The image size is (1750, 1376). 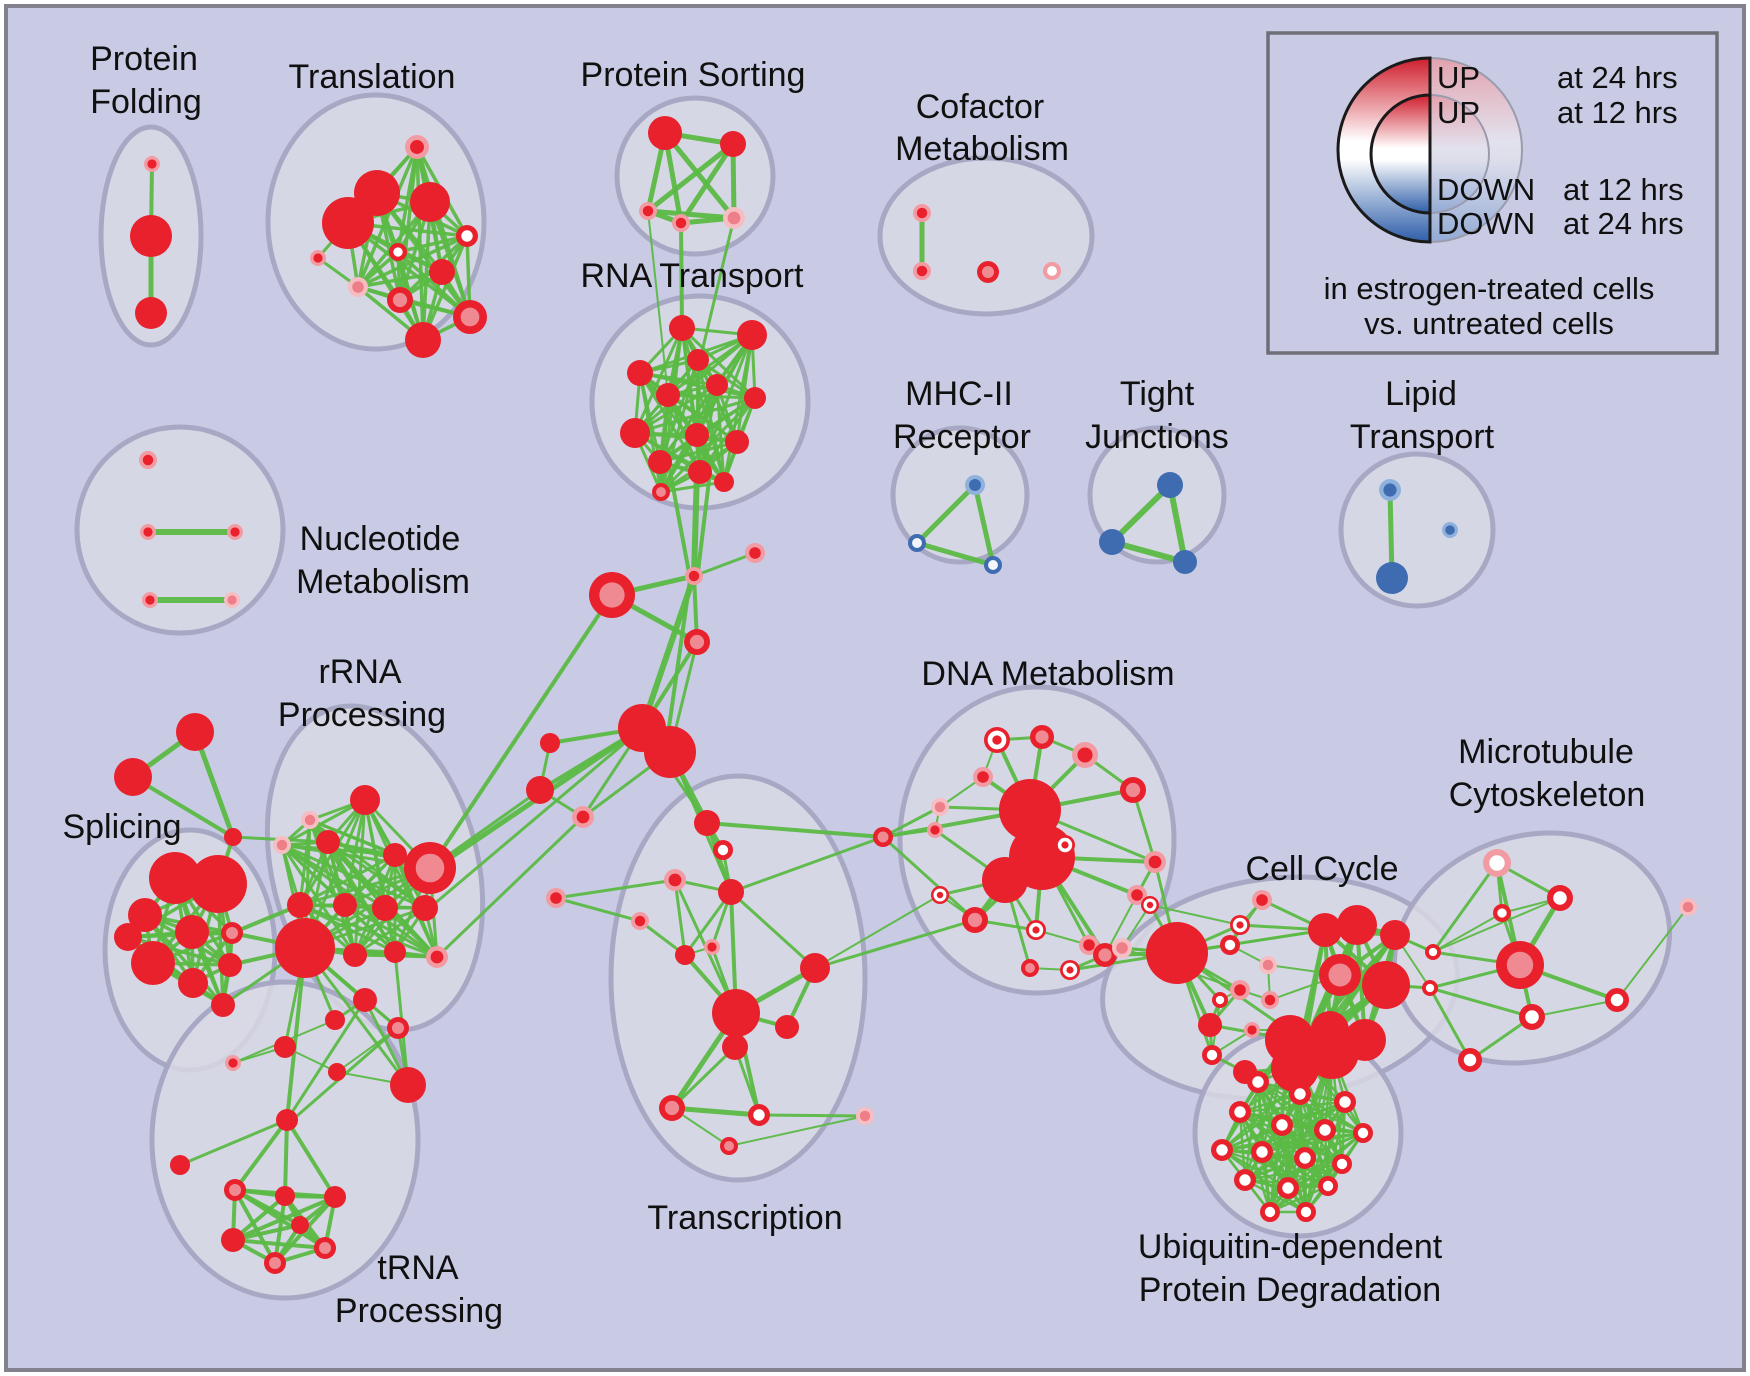 What do you see at coordinates (960, 495) in the screenshot?
I see `cluster-ellipse-mhc-ii-receptor` at bounding box center [960, 495].